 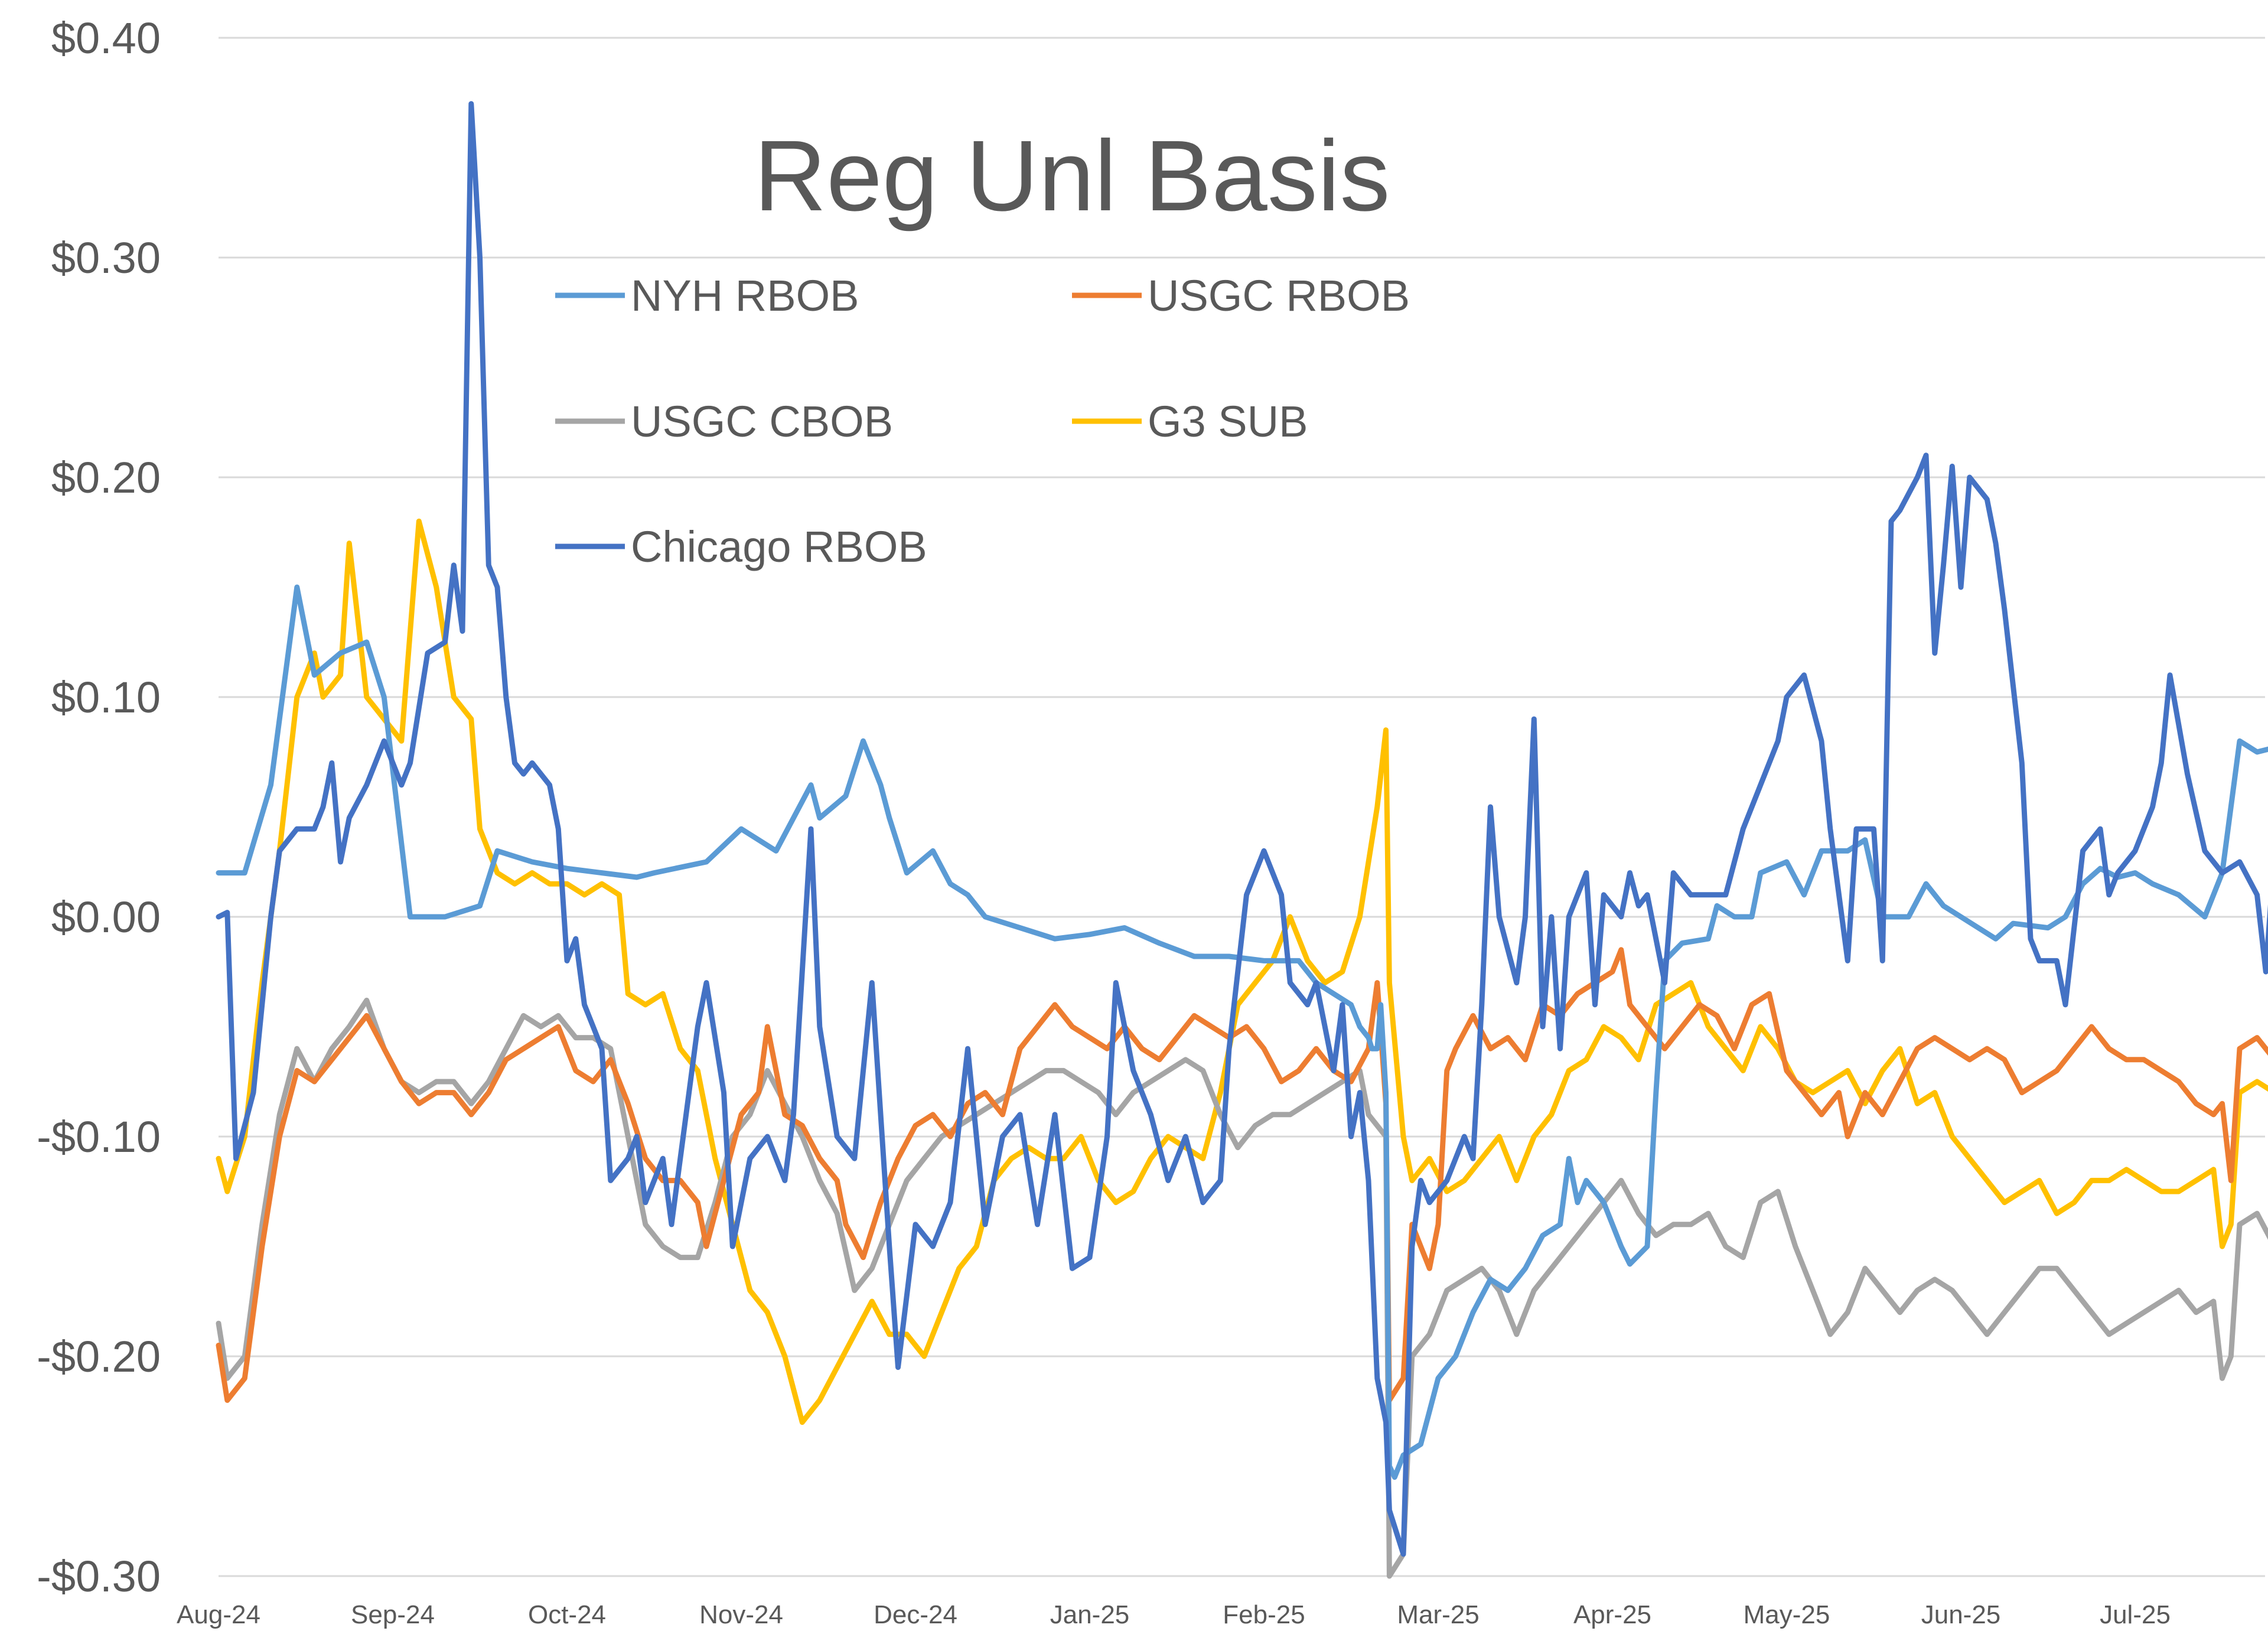 I want to click on x-tick-label: May-25, so click(x=1787, y=1614).